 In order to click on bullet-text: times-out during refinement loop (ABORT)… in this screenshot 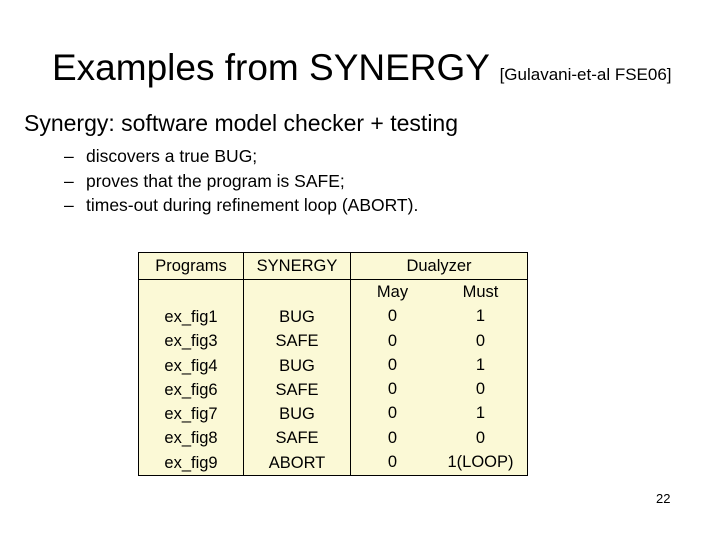, I will do `click(252, 205)`.